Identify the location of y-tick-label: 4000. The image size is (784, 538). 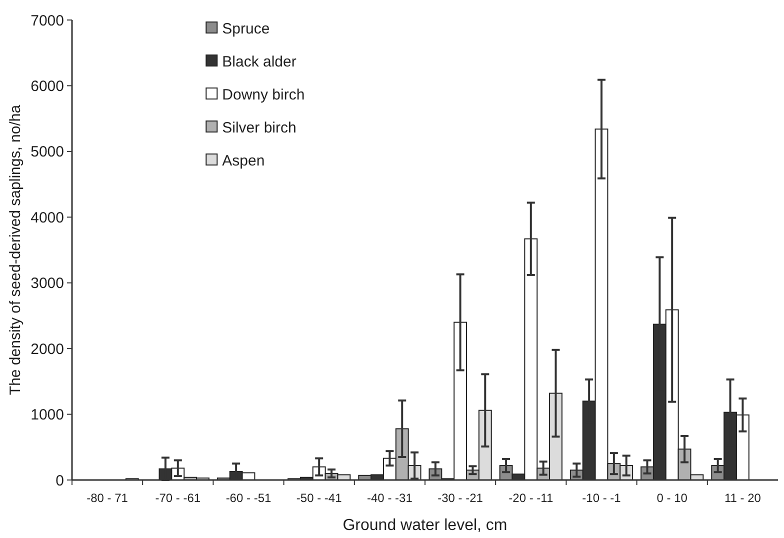
(47, 217).